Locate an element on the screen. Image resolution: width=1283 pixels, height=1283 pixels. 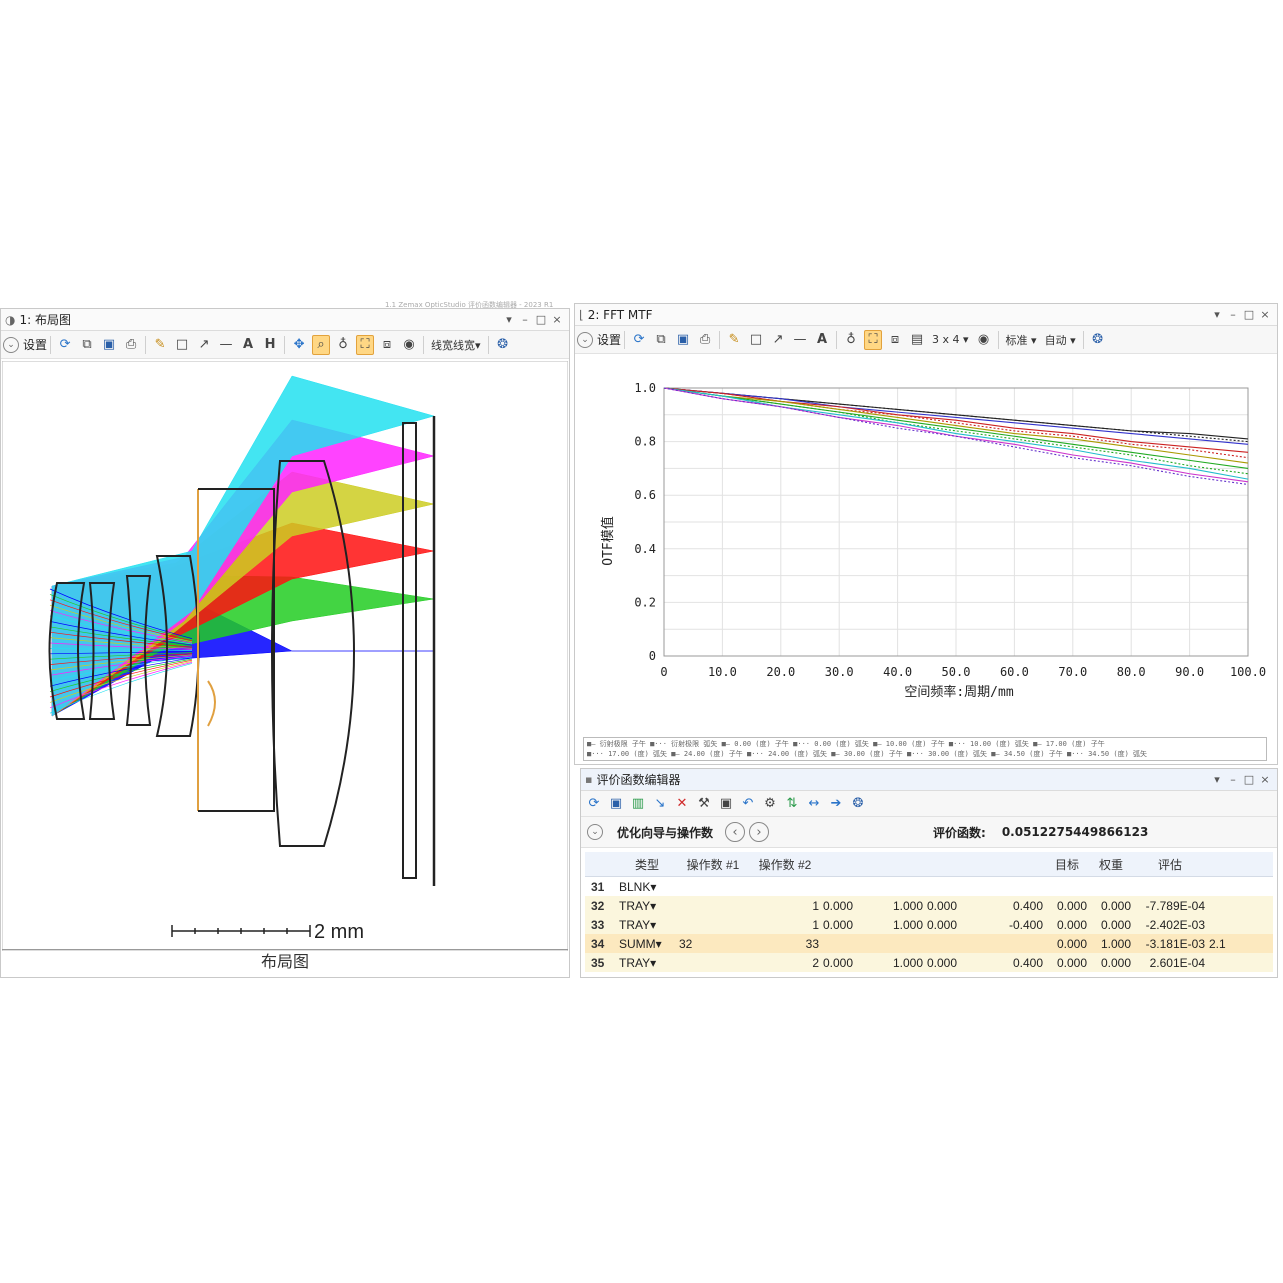
grid-layout-icon: ▤ is located at coordinates (917, 339).